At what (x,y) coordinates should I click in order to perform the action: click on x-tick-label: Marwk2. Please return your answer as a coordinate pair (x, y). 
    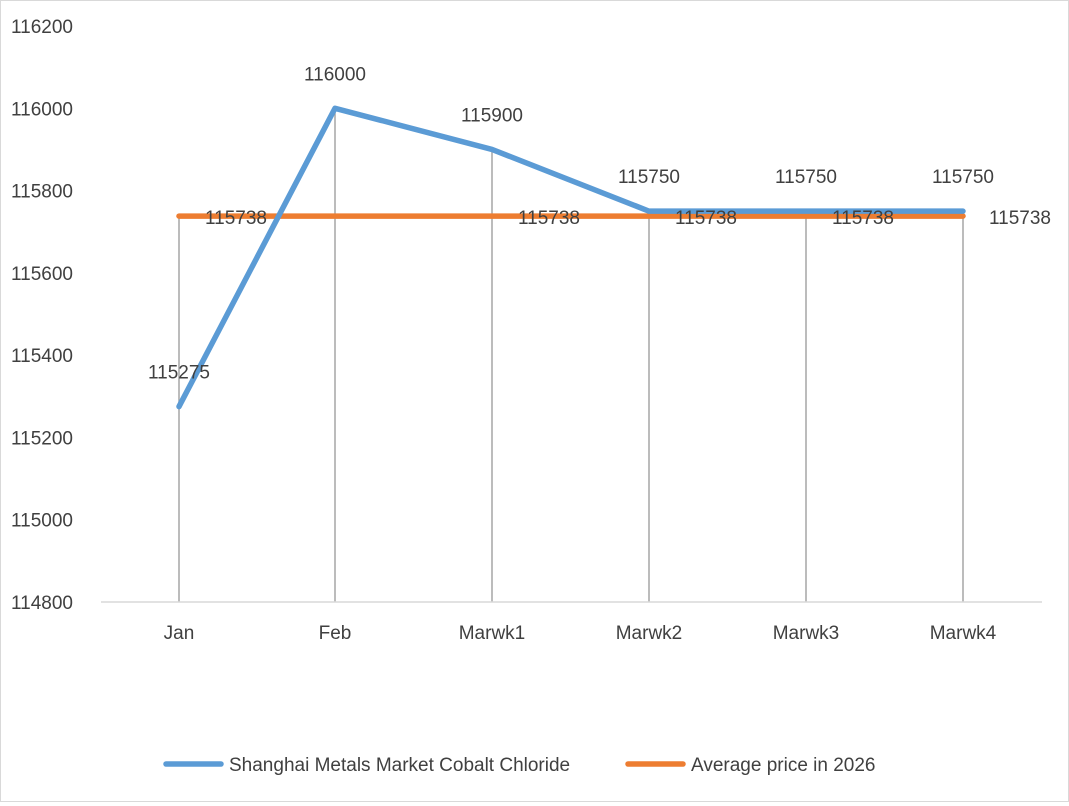
    Looking at the image, I should click on (649, 633).